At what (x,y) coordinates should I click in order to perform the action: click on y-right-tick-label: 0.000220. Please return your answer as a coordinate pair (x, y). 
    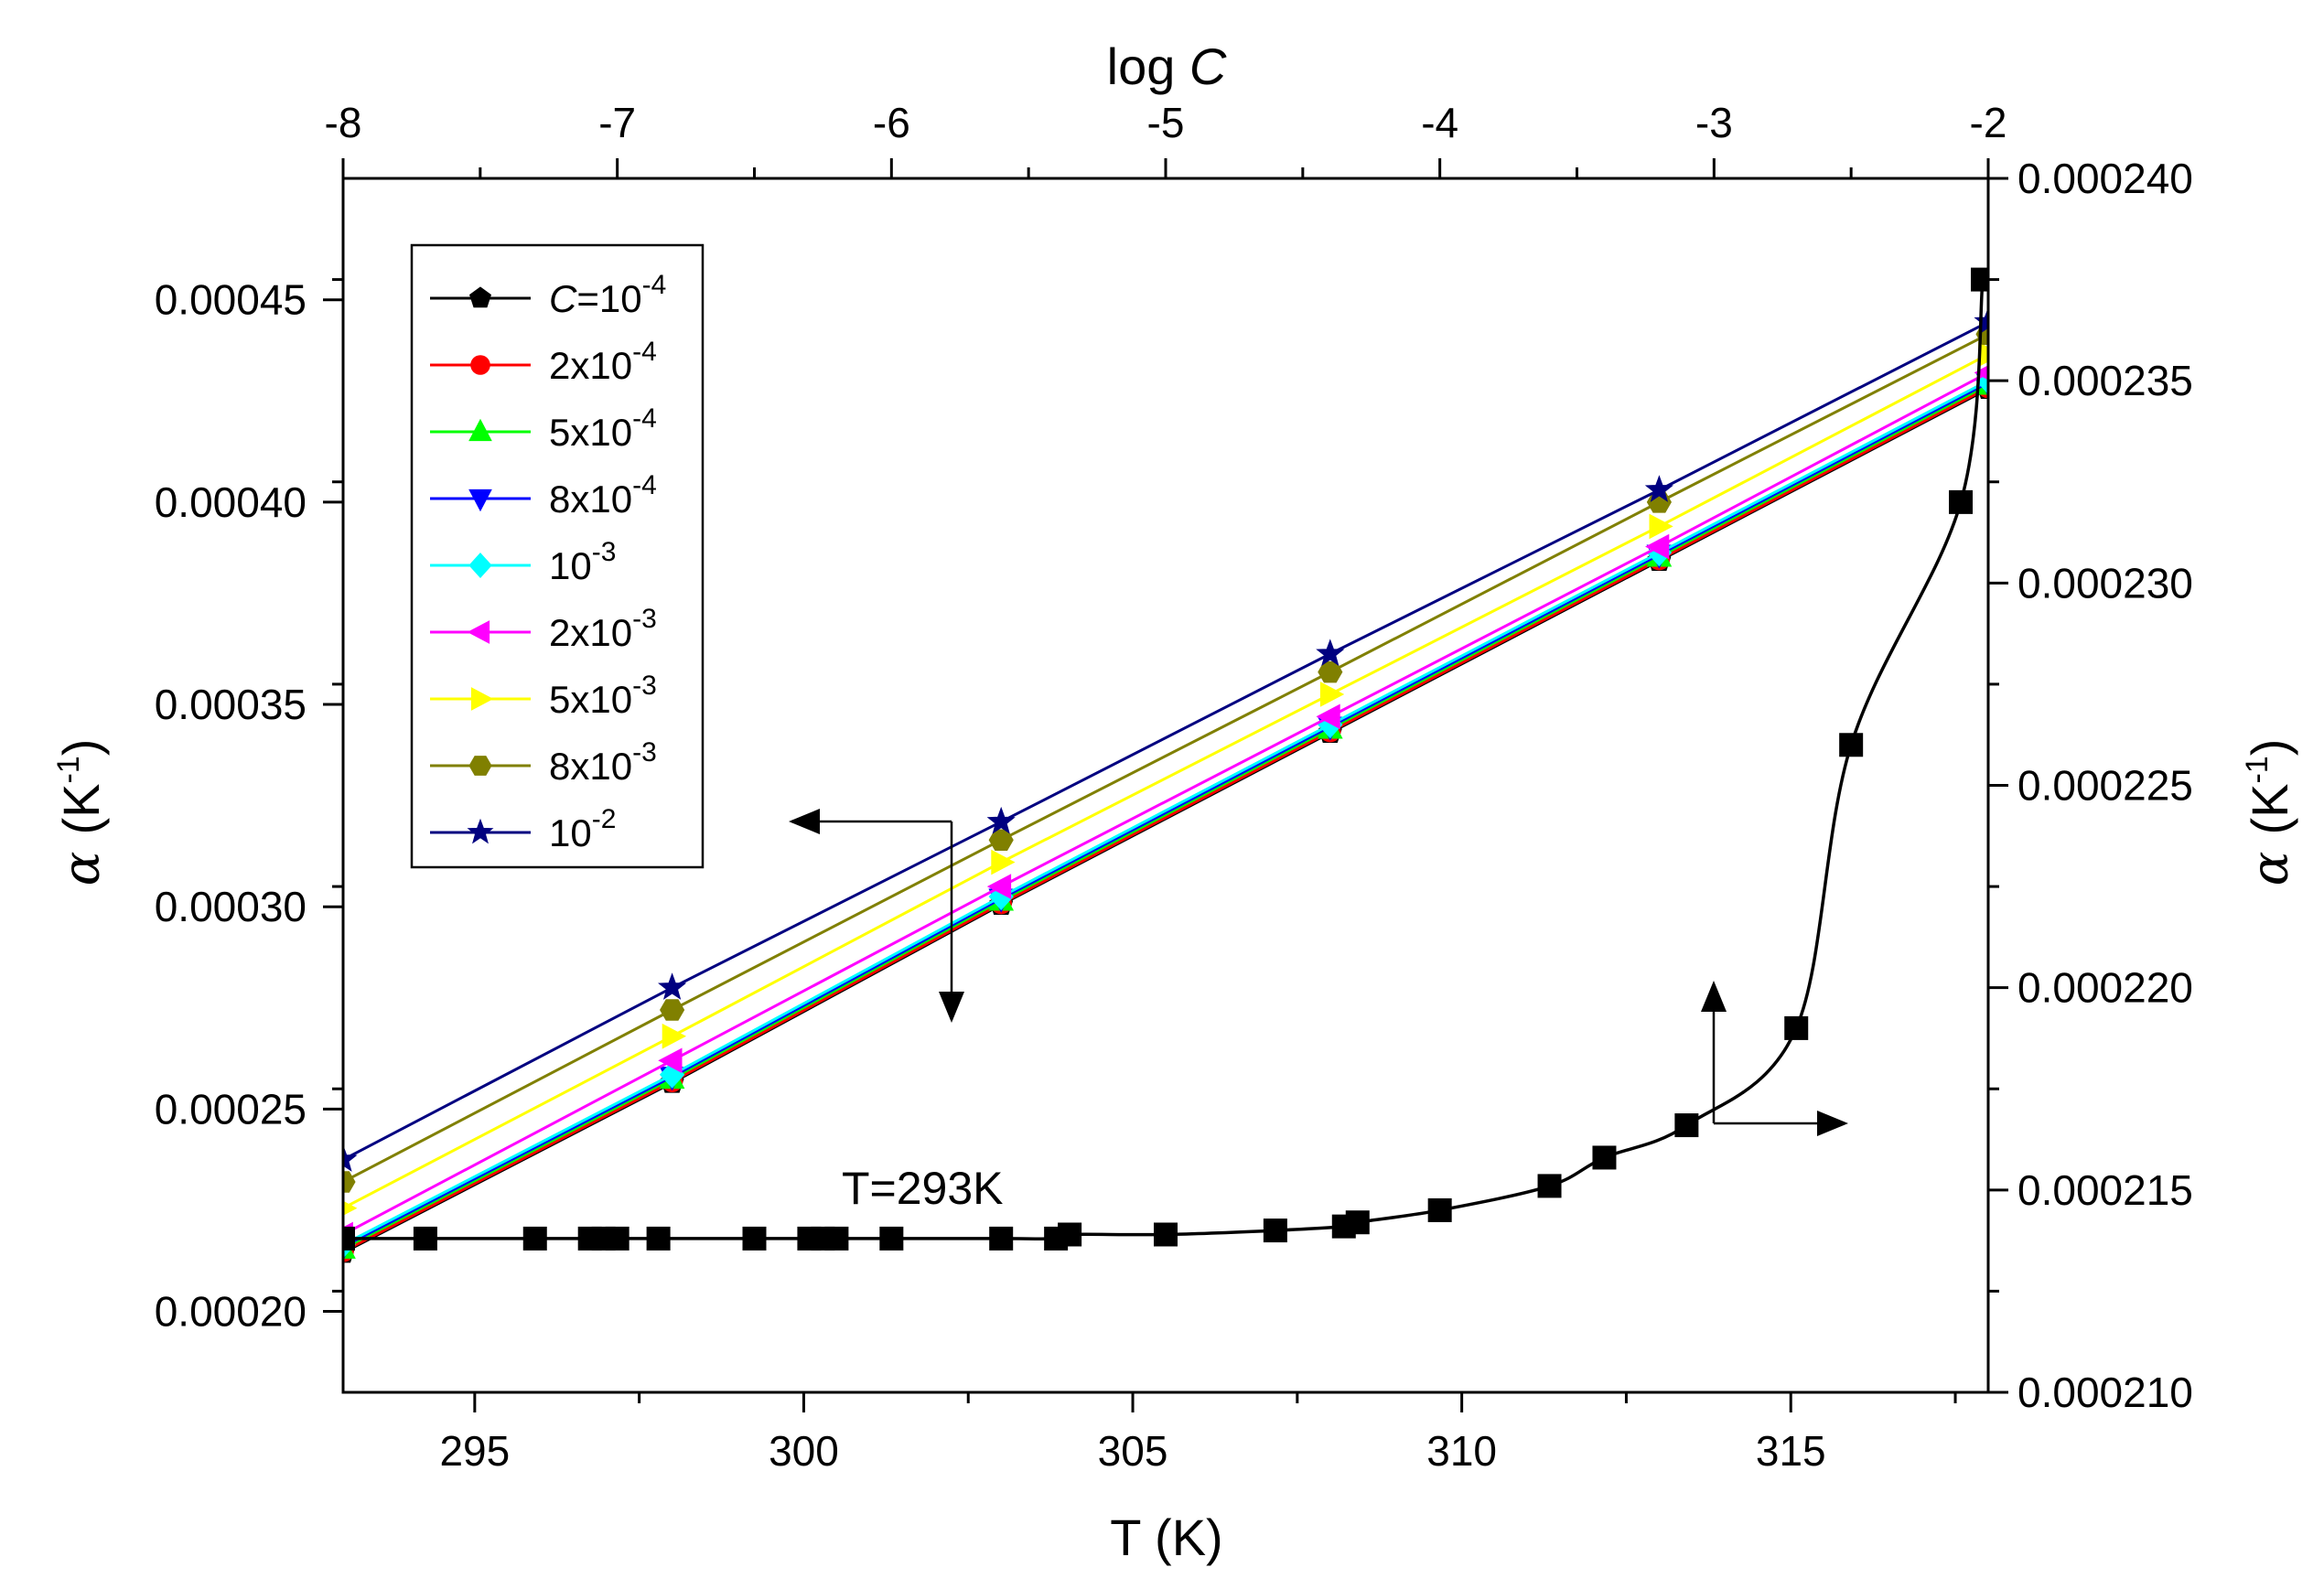
    Looking at the image, I should click on (2105, 988).